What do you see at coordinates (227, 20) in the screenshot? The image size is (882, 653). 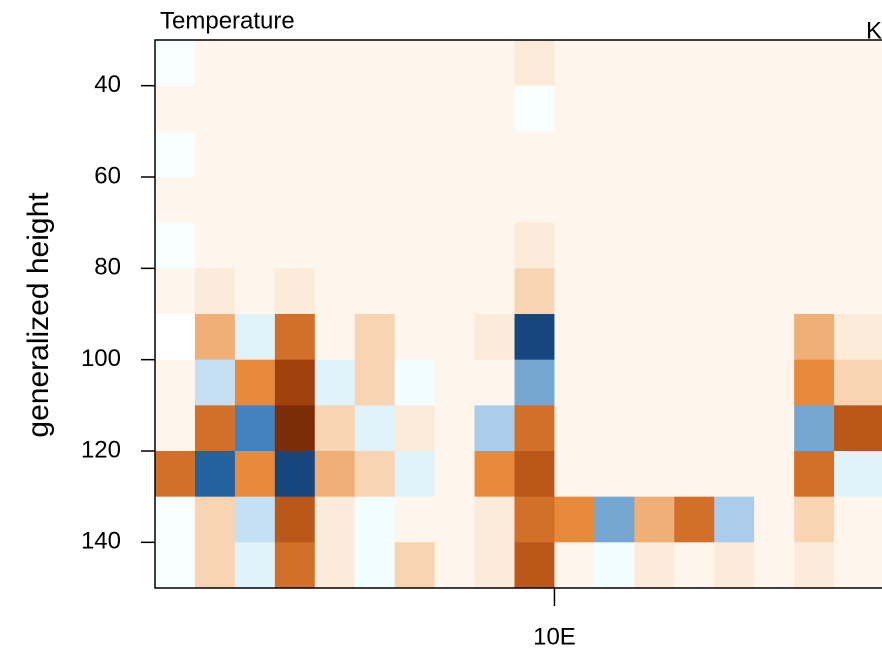 I see `chart-title: Temperature` at bounding box center [227, 20].